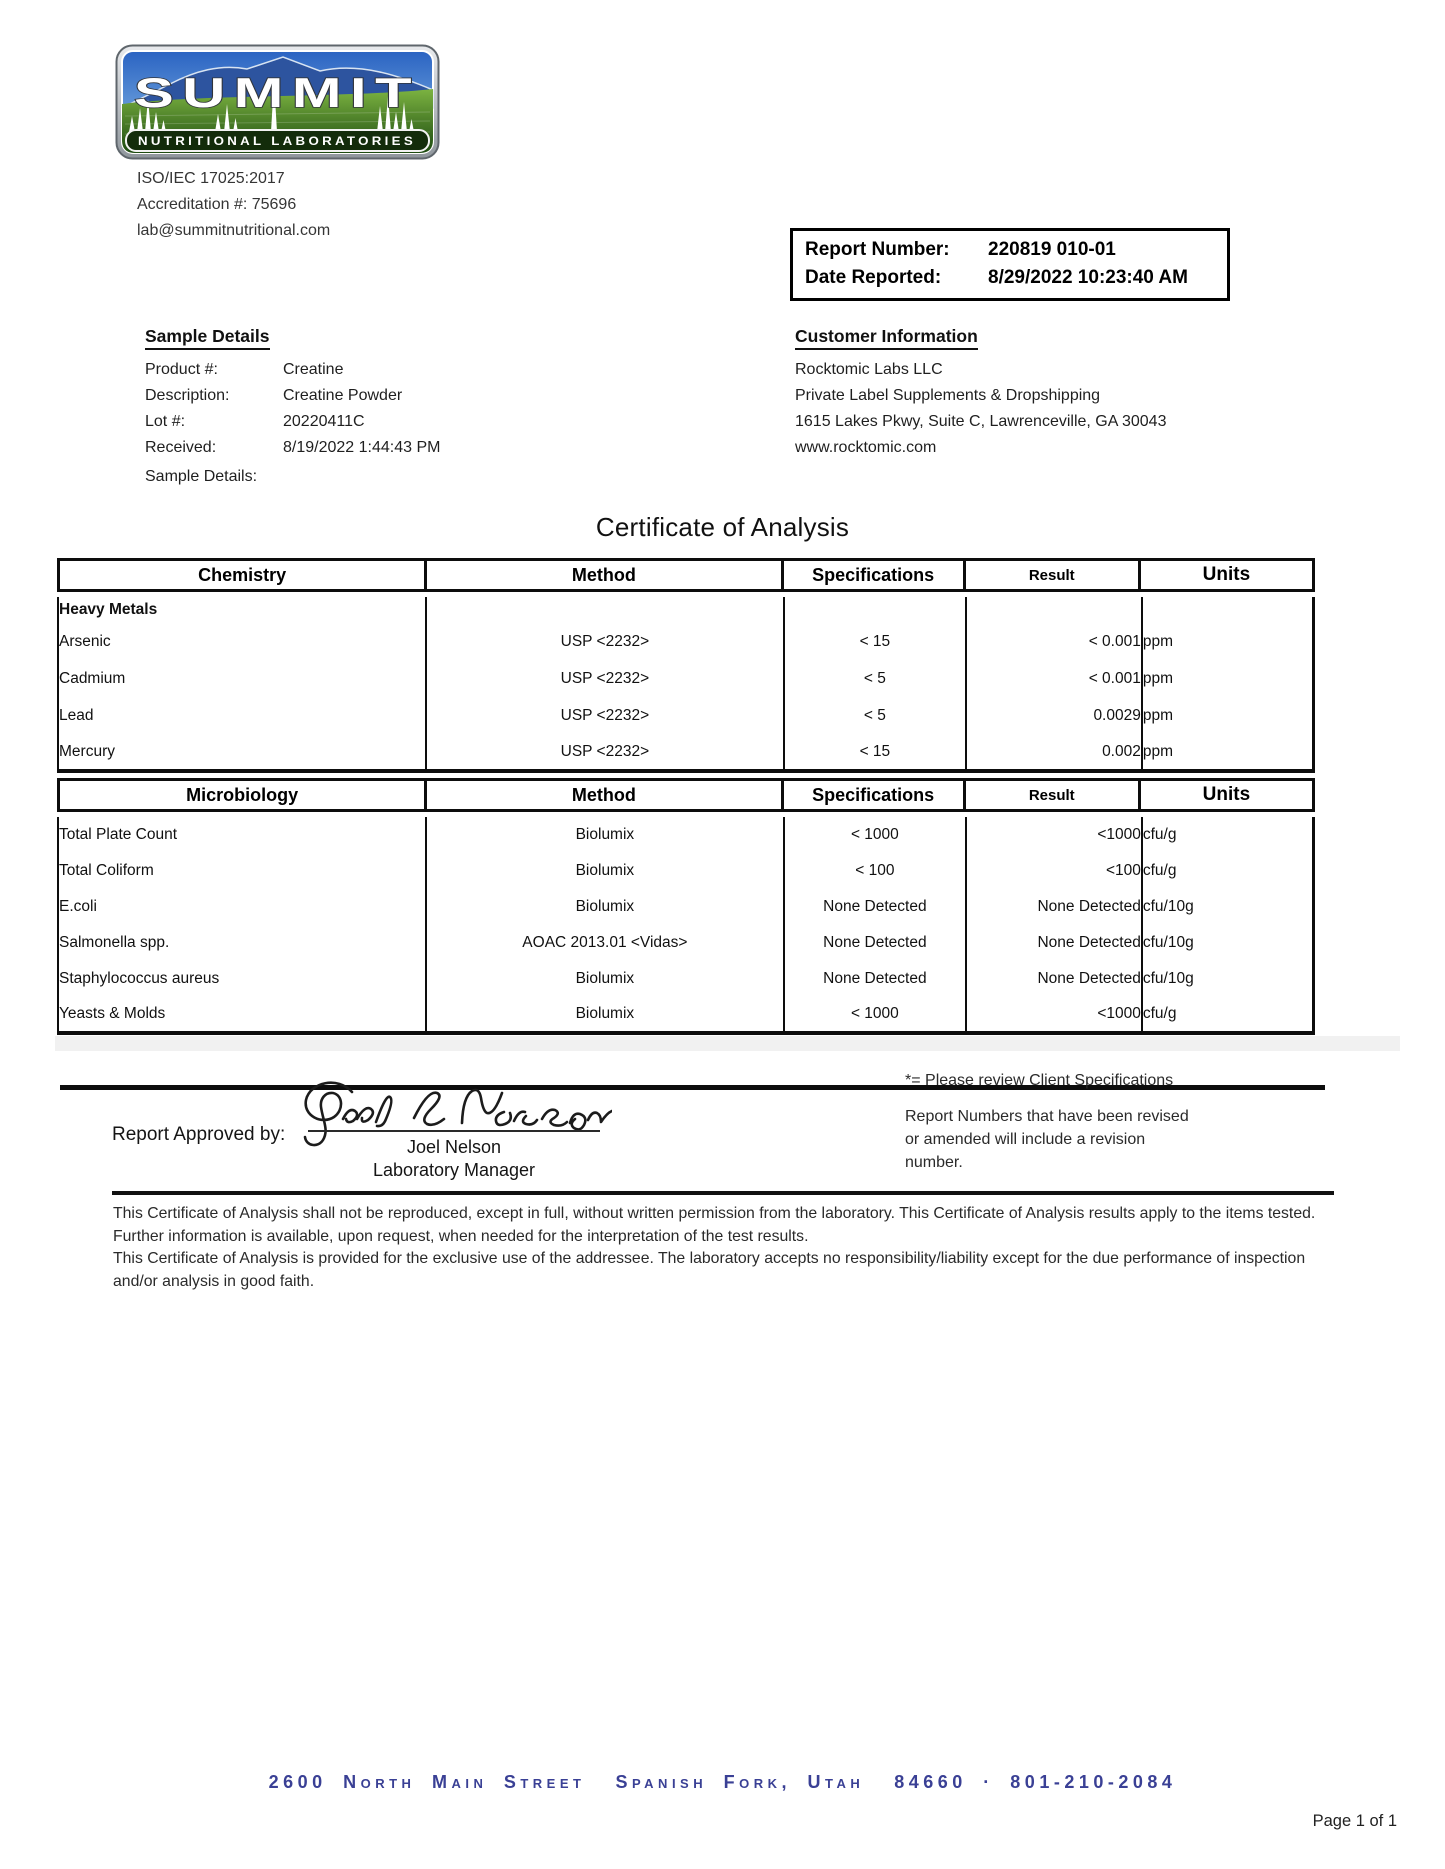 The width and height of the screenshot is (1445, 1869). Describe the element at coordinates (454, 1147) in the screenshot. I see `approver-name-text: Joel Nelson` at that location.